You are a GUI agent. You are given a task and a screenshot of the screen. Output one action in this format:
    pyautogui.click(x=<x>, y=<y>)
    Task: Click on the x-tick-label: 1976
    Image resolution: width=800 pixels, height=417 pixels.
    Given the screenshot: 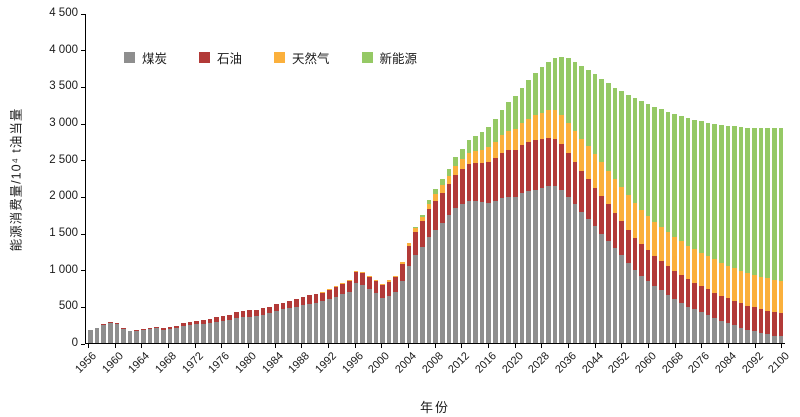 What is the action you would take?
    pyautogui.click(x=219, y=363)
    